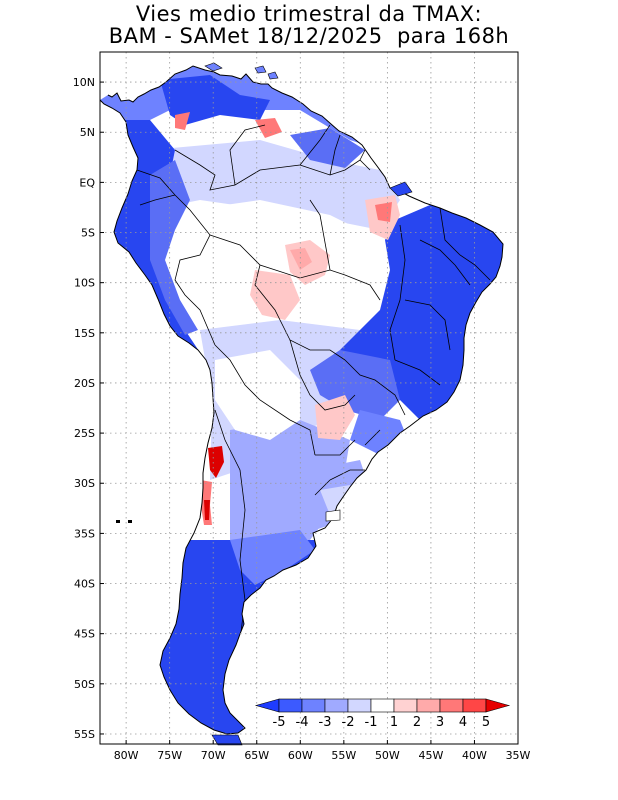 The height and width of the screenshot is (800, 618). Describe the element at coordinates (235, 637) in the screenshot. I see `patagonia-strong-blue` at that location.